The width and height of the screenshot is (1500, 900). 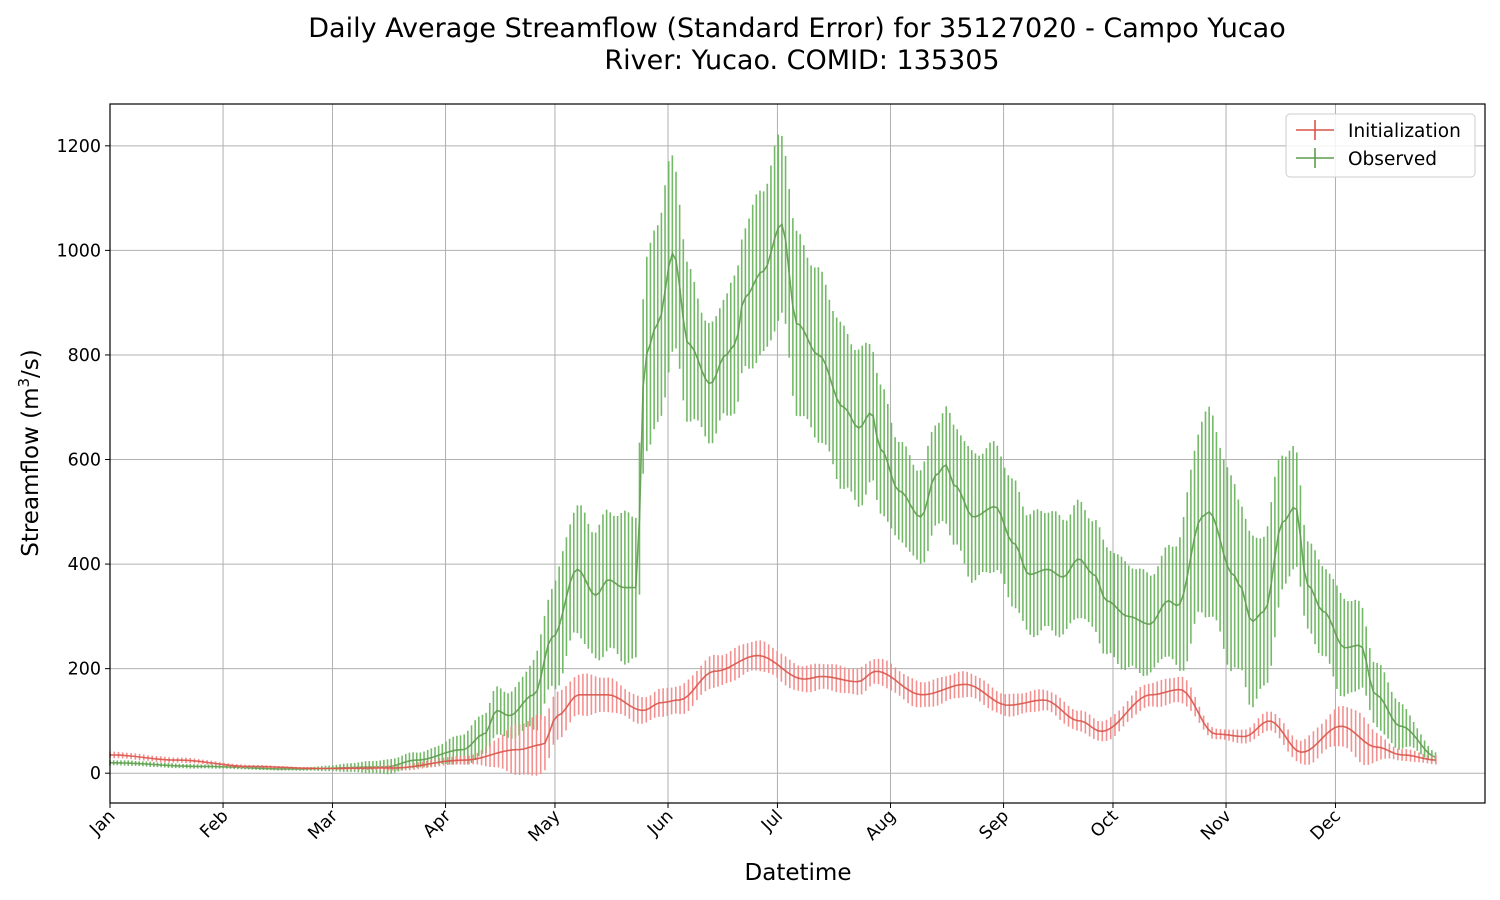 What do you see at coordinates (772, 712) in the screenshot?
I see `series-line` at bounding box center [772, 712].